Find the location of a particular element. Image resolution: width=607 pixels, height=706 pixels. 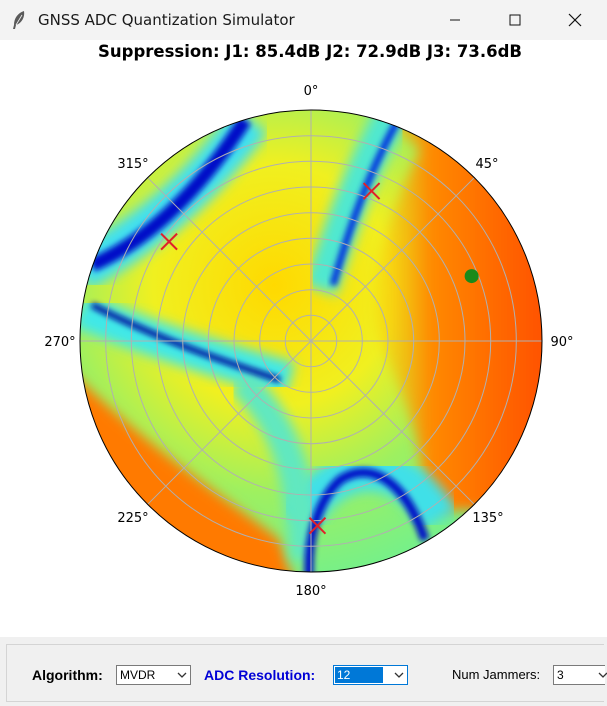

algorithm-label: Algorithm: is located at coordinates (67, 675).